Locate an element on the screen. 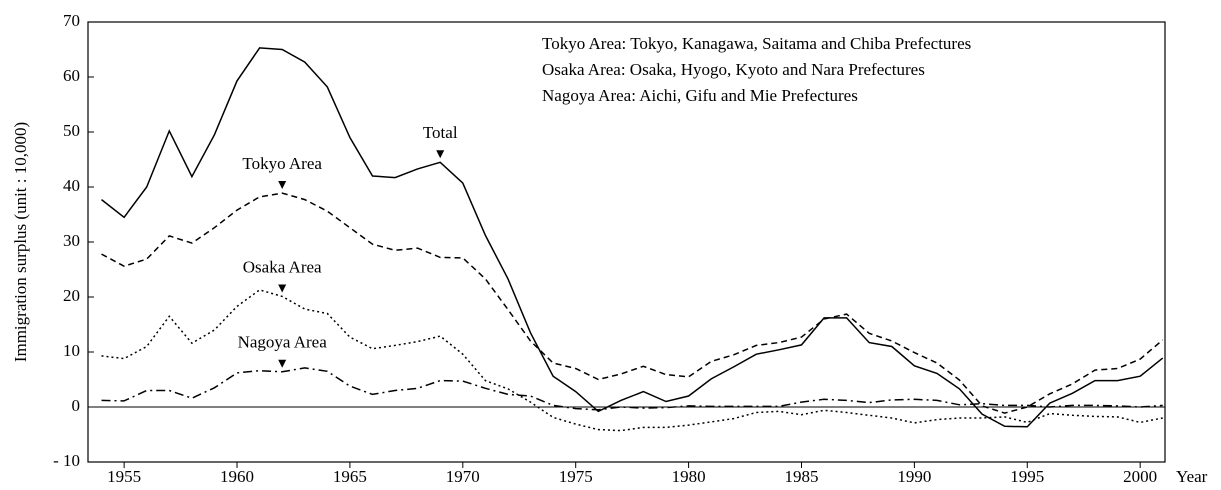 The width and height of the screenshot is (1221, 490). x-tick-label: 1995 is located at coordinates (1027, 476).